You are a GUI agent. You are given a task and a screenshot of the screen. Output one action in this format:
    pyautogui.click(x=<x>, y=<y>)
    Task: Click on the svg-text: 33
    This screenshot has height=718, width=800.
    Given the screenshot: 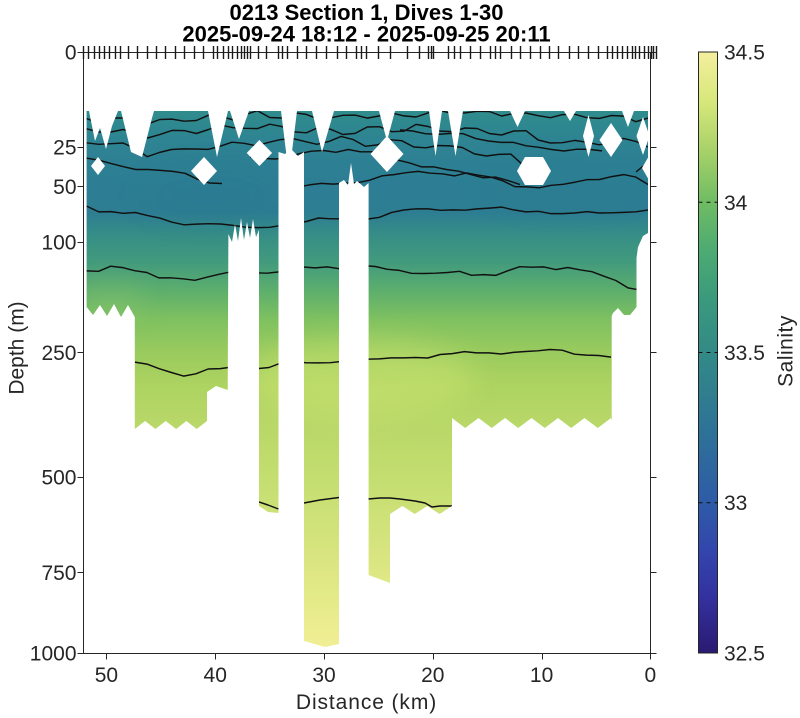 What is the action you would take?
    pyautogui.click(x=735, y=503)
    